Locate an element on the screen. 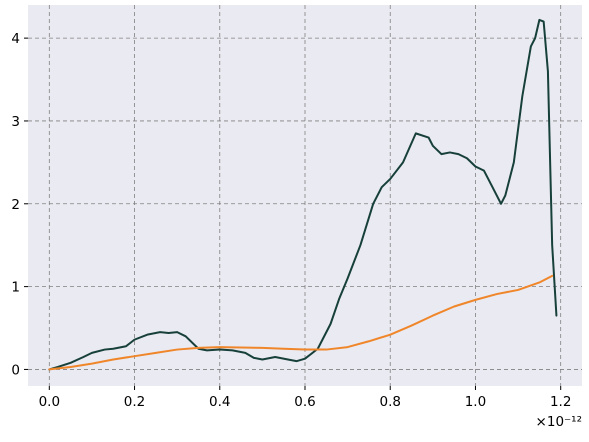  x-tick-label-1: 0.2 is located at coordinates (134, 402).